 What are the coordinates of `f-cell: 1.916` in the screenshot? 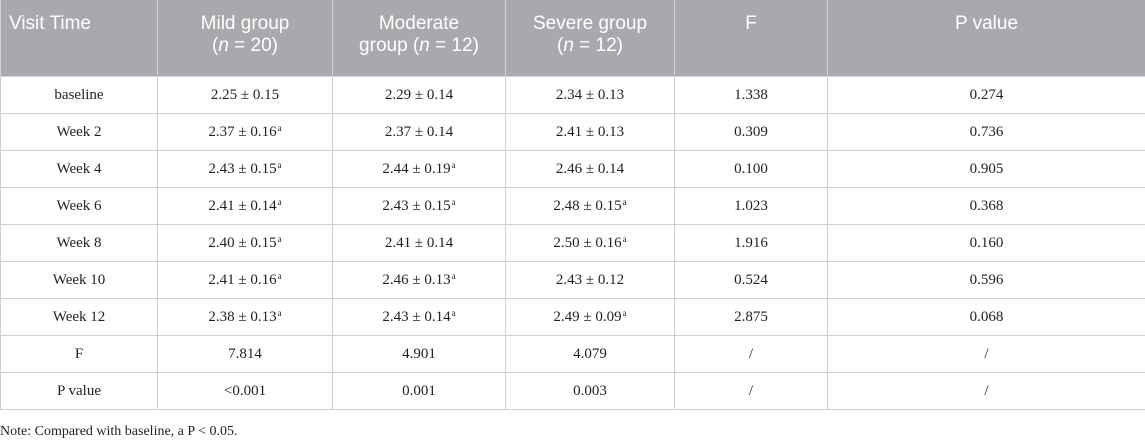 It's located at (751, 243).